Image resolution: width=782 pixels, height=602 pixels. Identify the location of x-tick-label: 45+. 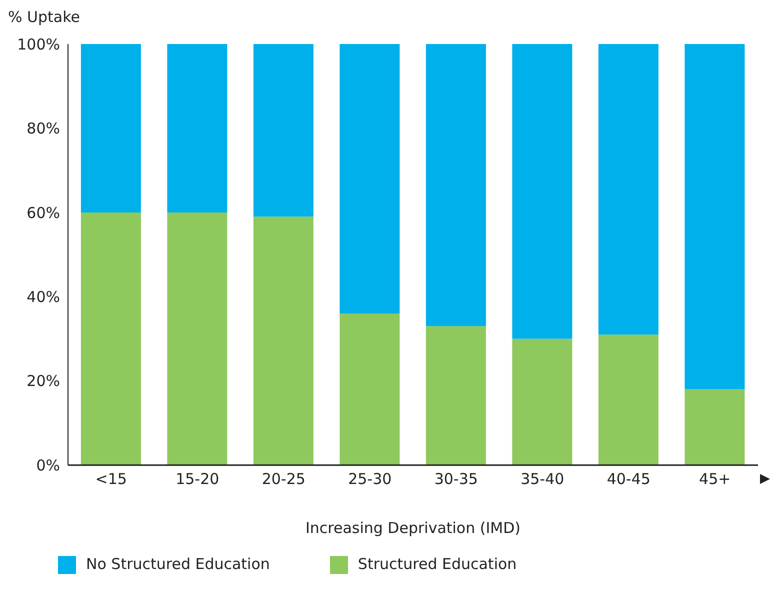
(715, 479).